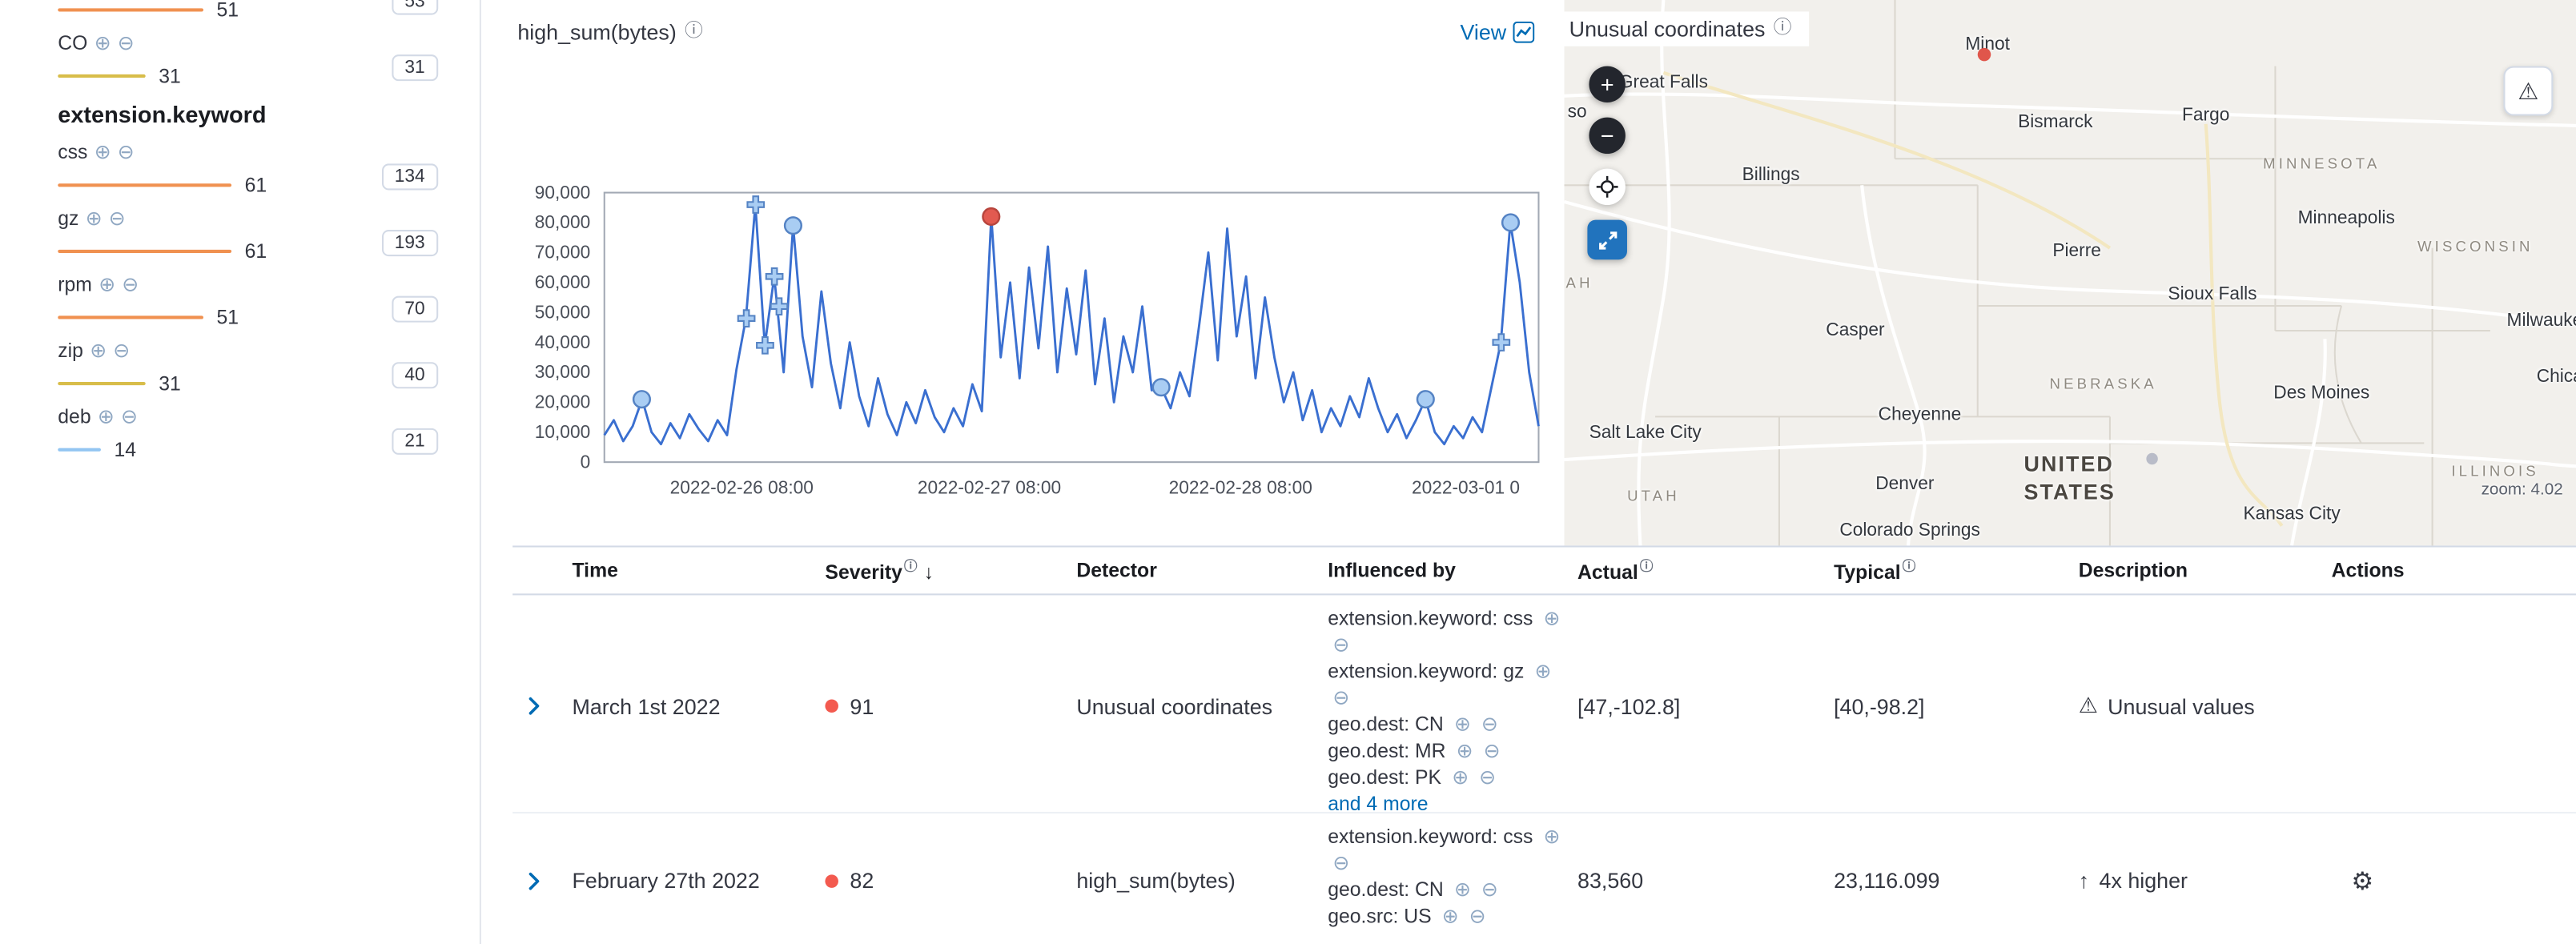  I want to click on map-zoom-indicator: zoom: 4.02, so click(2522, 490).